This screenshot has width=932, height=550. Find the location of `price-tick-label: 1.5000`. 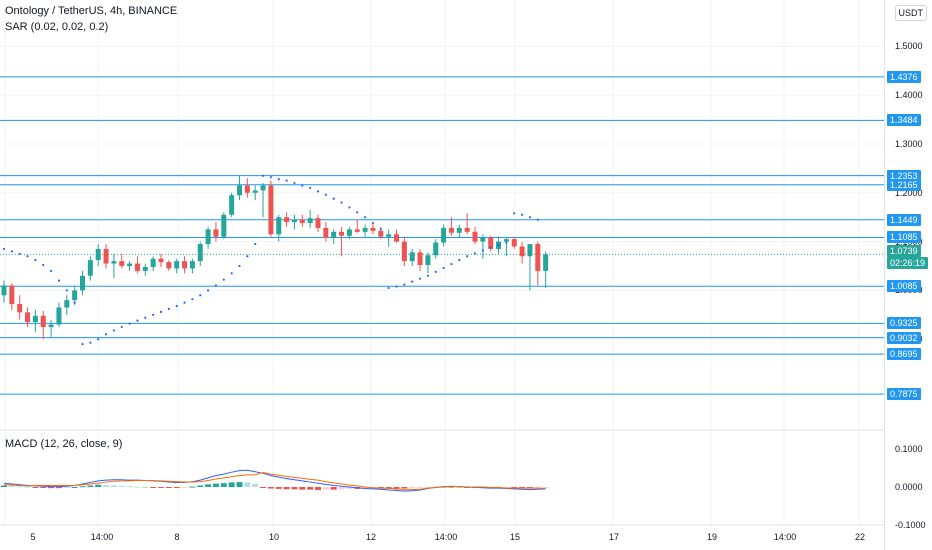

price-tick-label: 1.5000 is located at coordinates (909, 46).